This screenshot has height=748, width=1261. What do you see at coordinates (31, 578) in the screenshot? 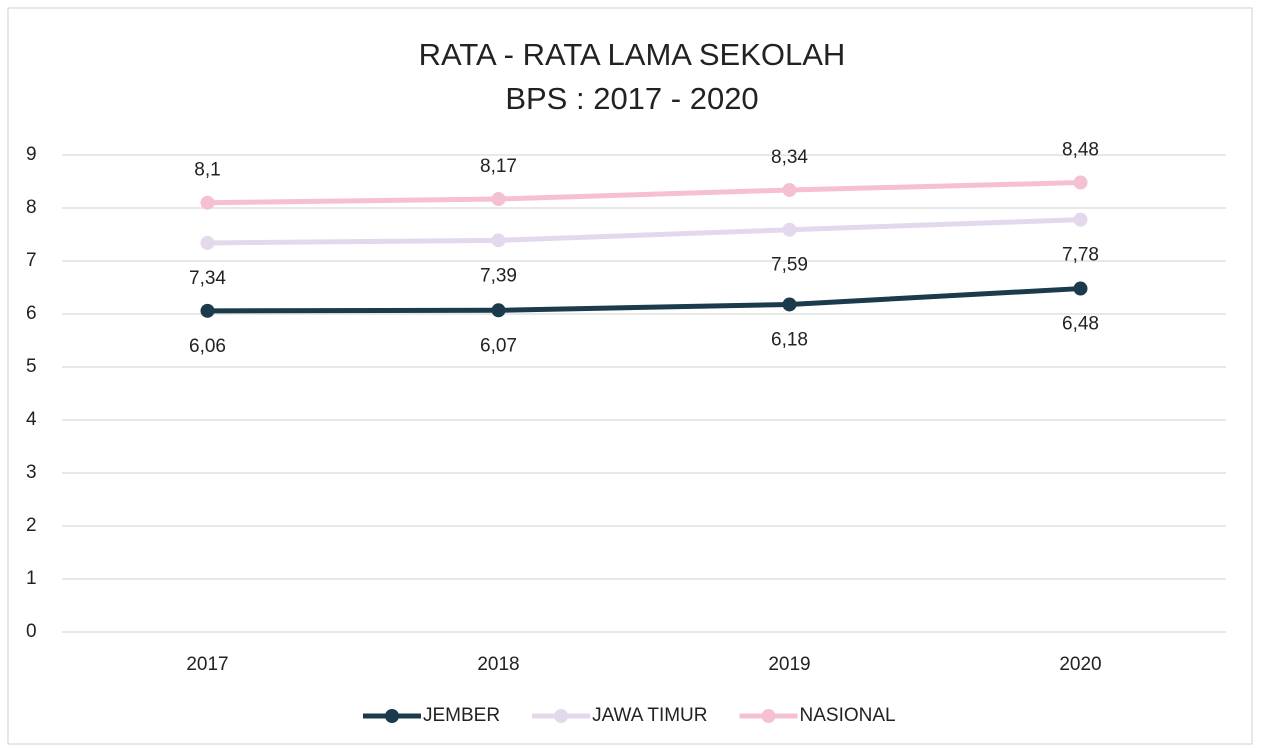
I see `y-tick-label: 1` at bounding box center [31, 578].